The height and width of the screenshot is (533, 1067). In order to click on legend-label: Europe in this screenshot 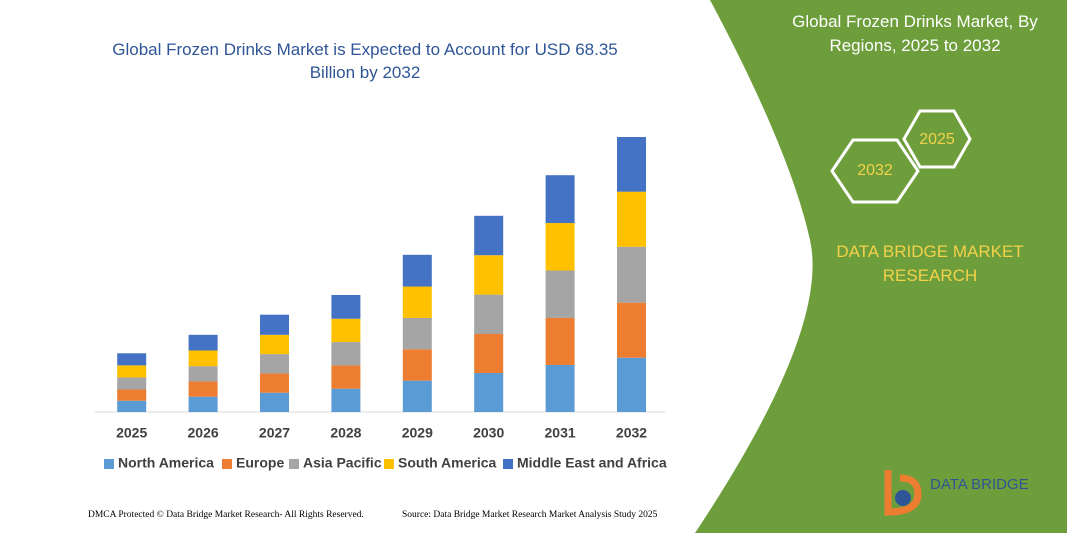, I will do `click(260, 463)`.